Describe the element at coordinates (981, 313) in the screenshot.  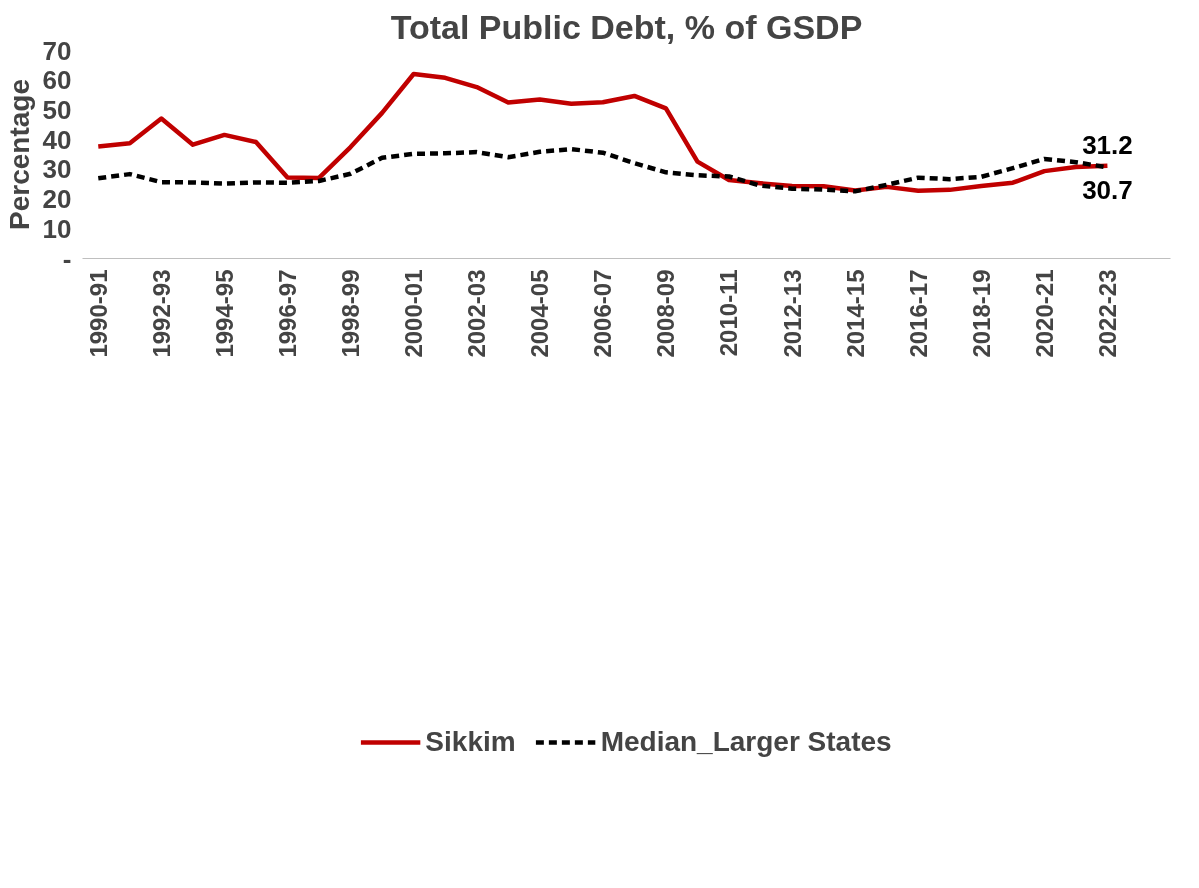
I see `x-tick-label: 2018-19` at that location.